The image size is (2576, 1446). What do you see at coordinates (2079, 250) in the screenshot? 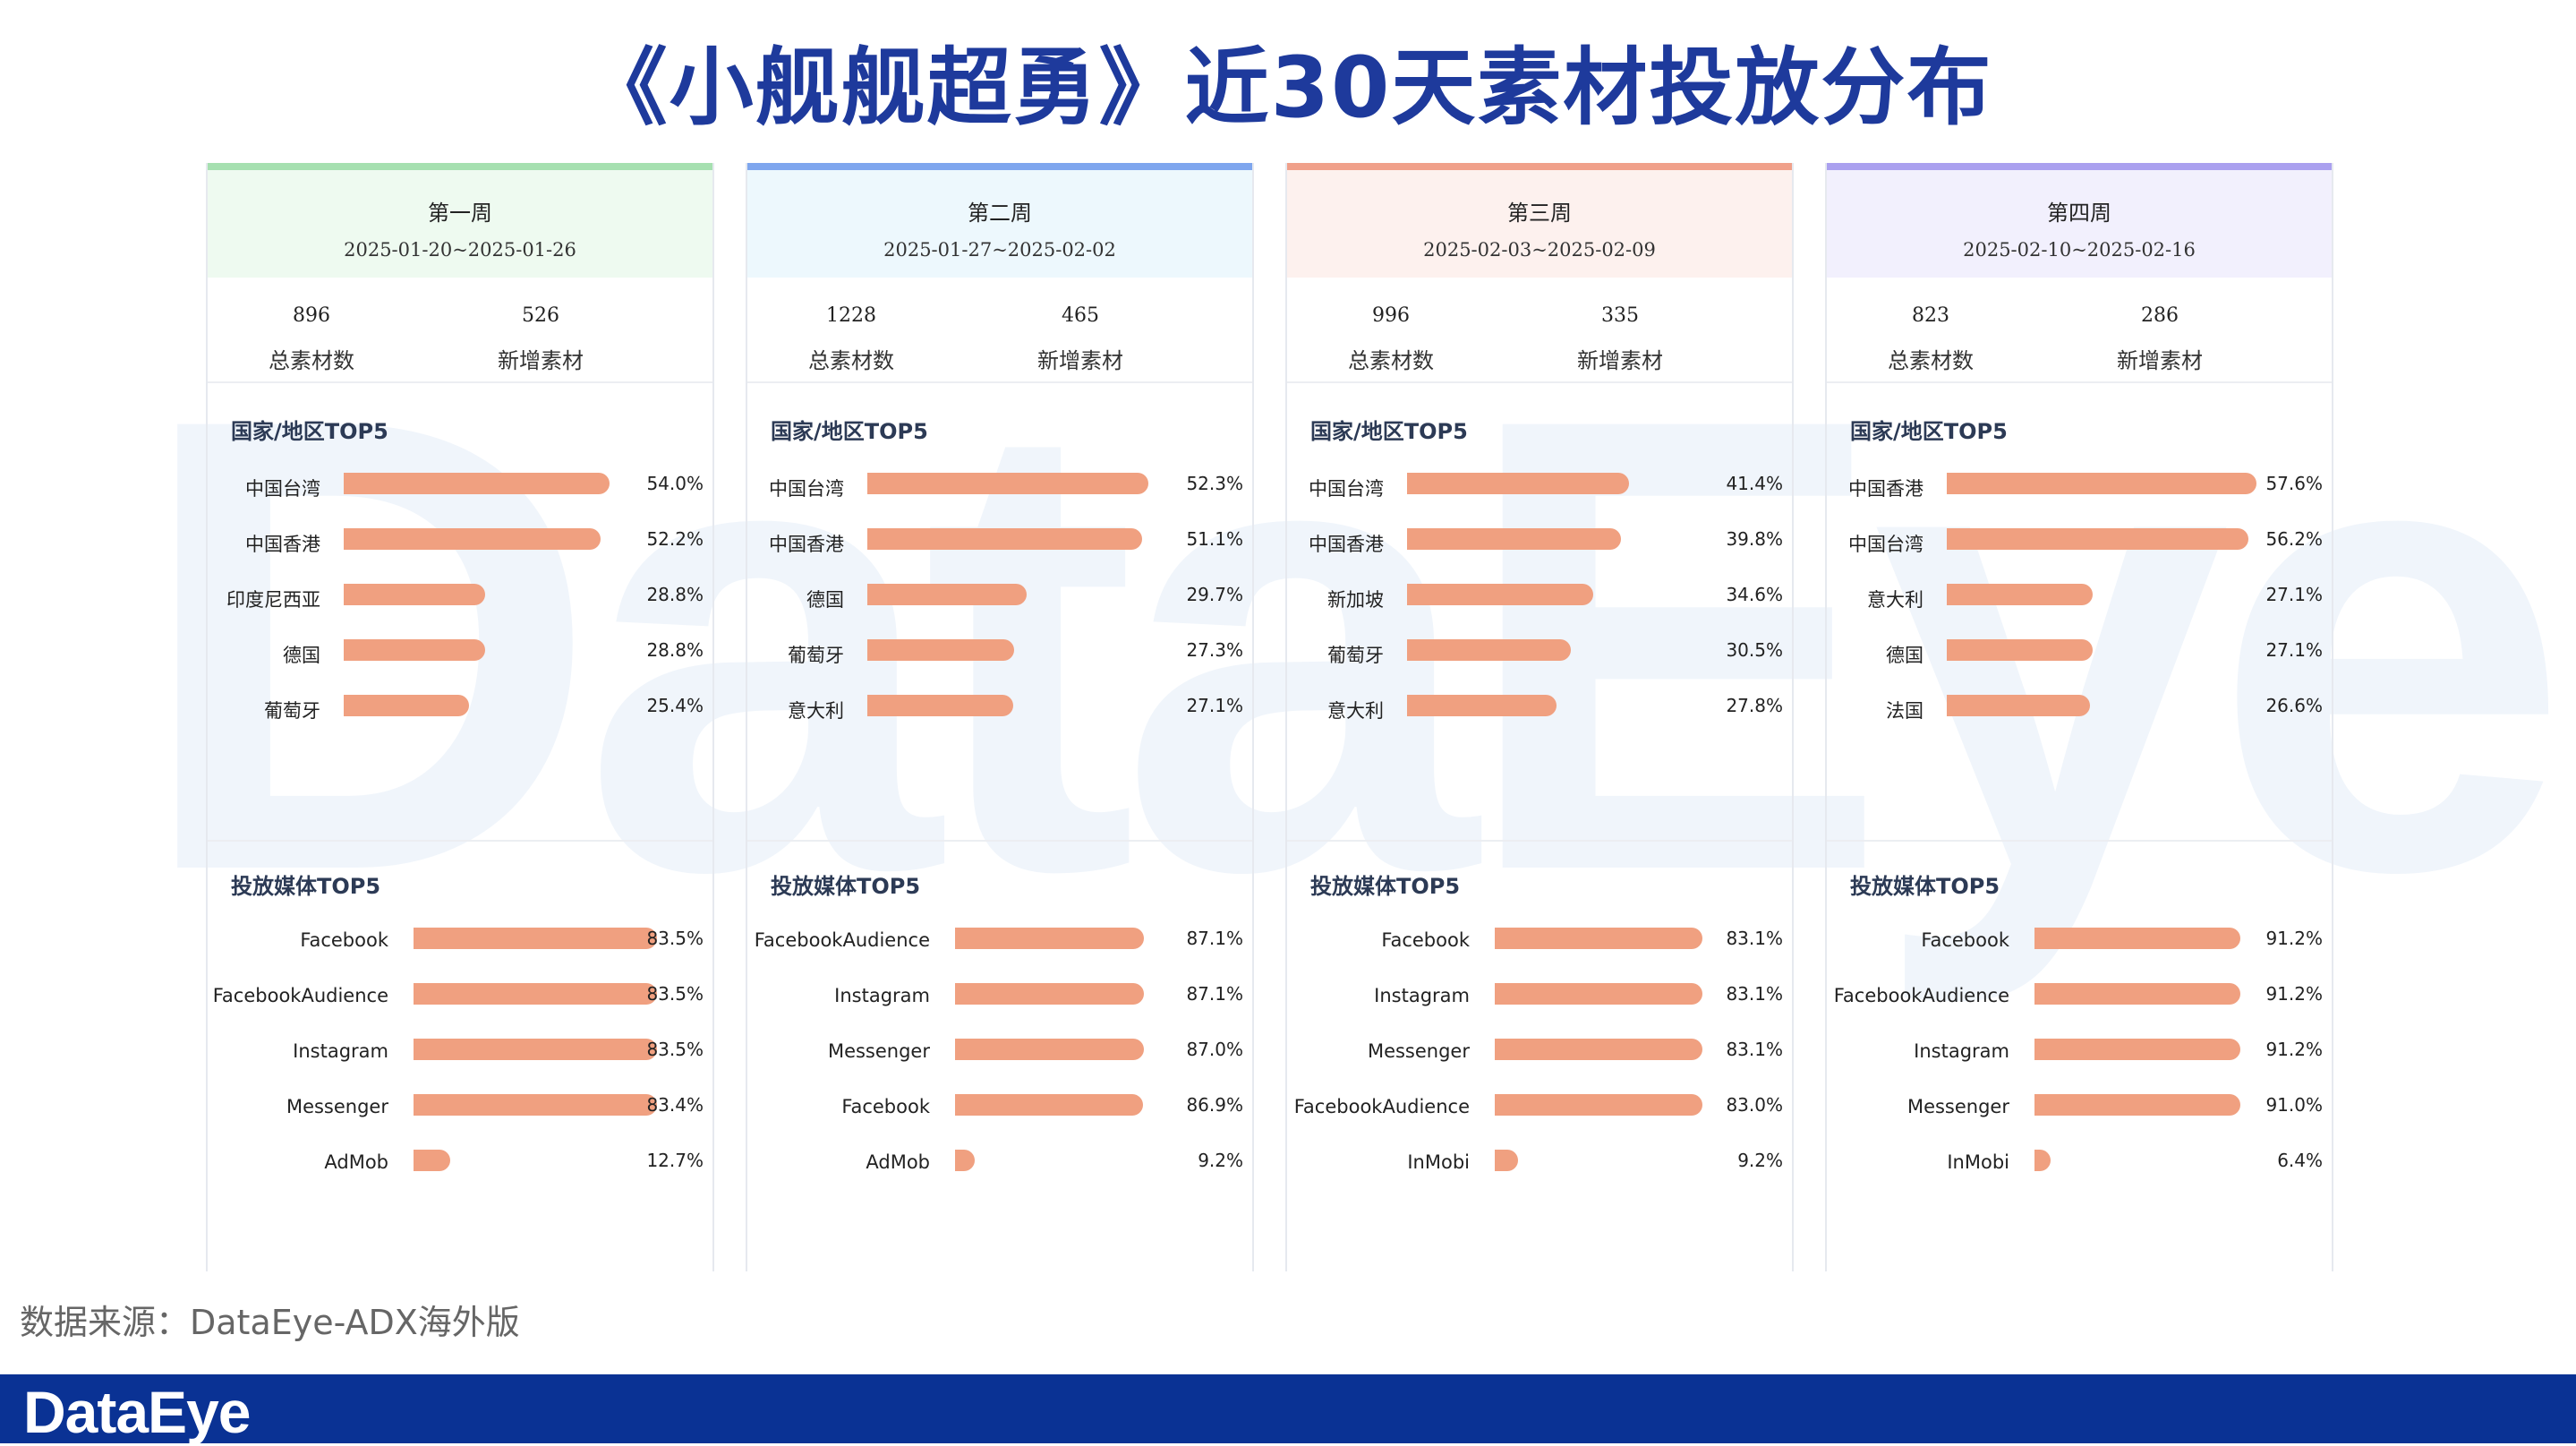
I see `week-date-range: 2025-02-10~2025-02-16` at bounding box center [2079, 250].